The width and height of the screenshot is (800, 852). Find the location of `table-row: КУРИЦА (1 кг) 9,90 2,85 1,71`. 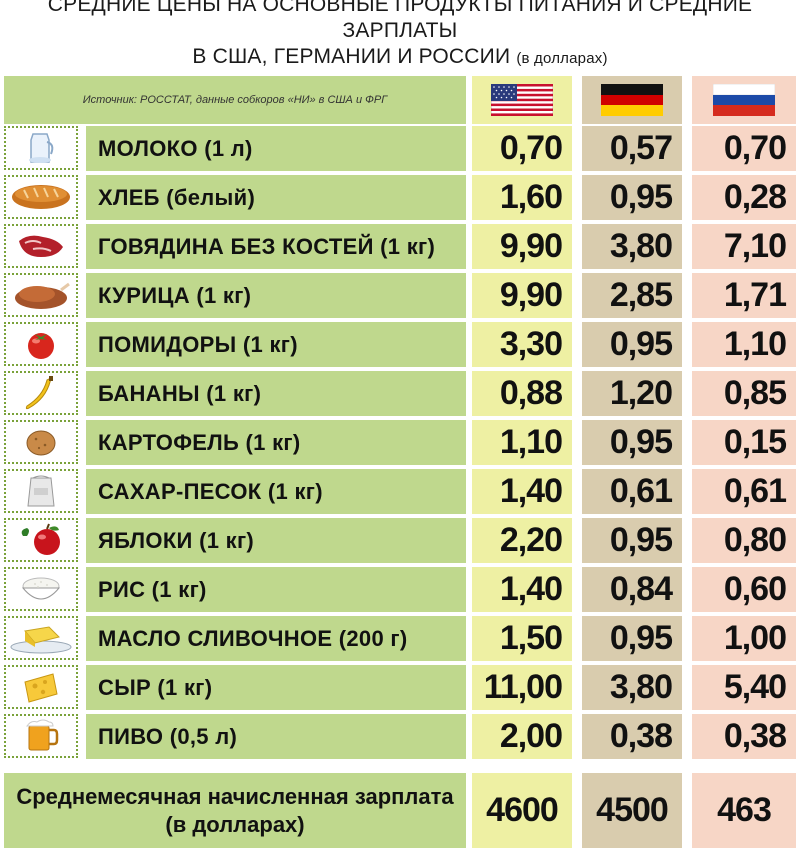

table-row: КУРИЦА (1 кг) 9,90 2,85 1,71 is located at coordinates (400, 295).